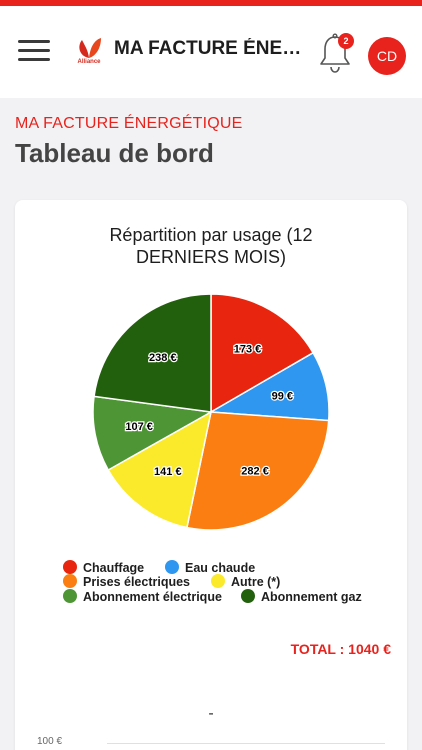  I want to click on top-accent-bar, so click(211, 3).